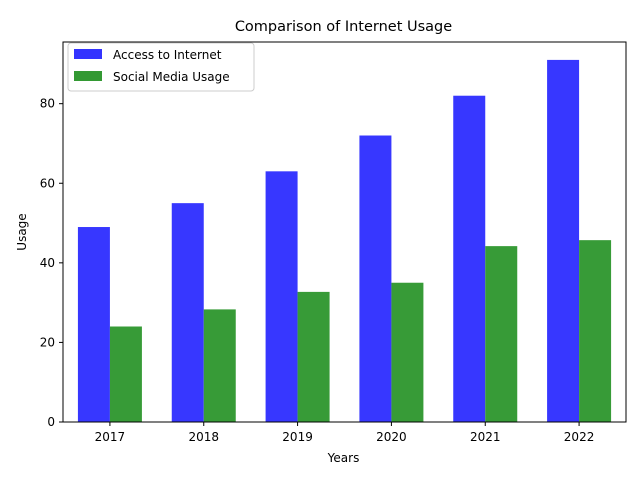 Image resolution: width=640 pixels, height=484 pixels. What do you see at coordinates (47, 104) in the screenshot?
I see `y-tick-label: 80` at bounding box center [47, 104].